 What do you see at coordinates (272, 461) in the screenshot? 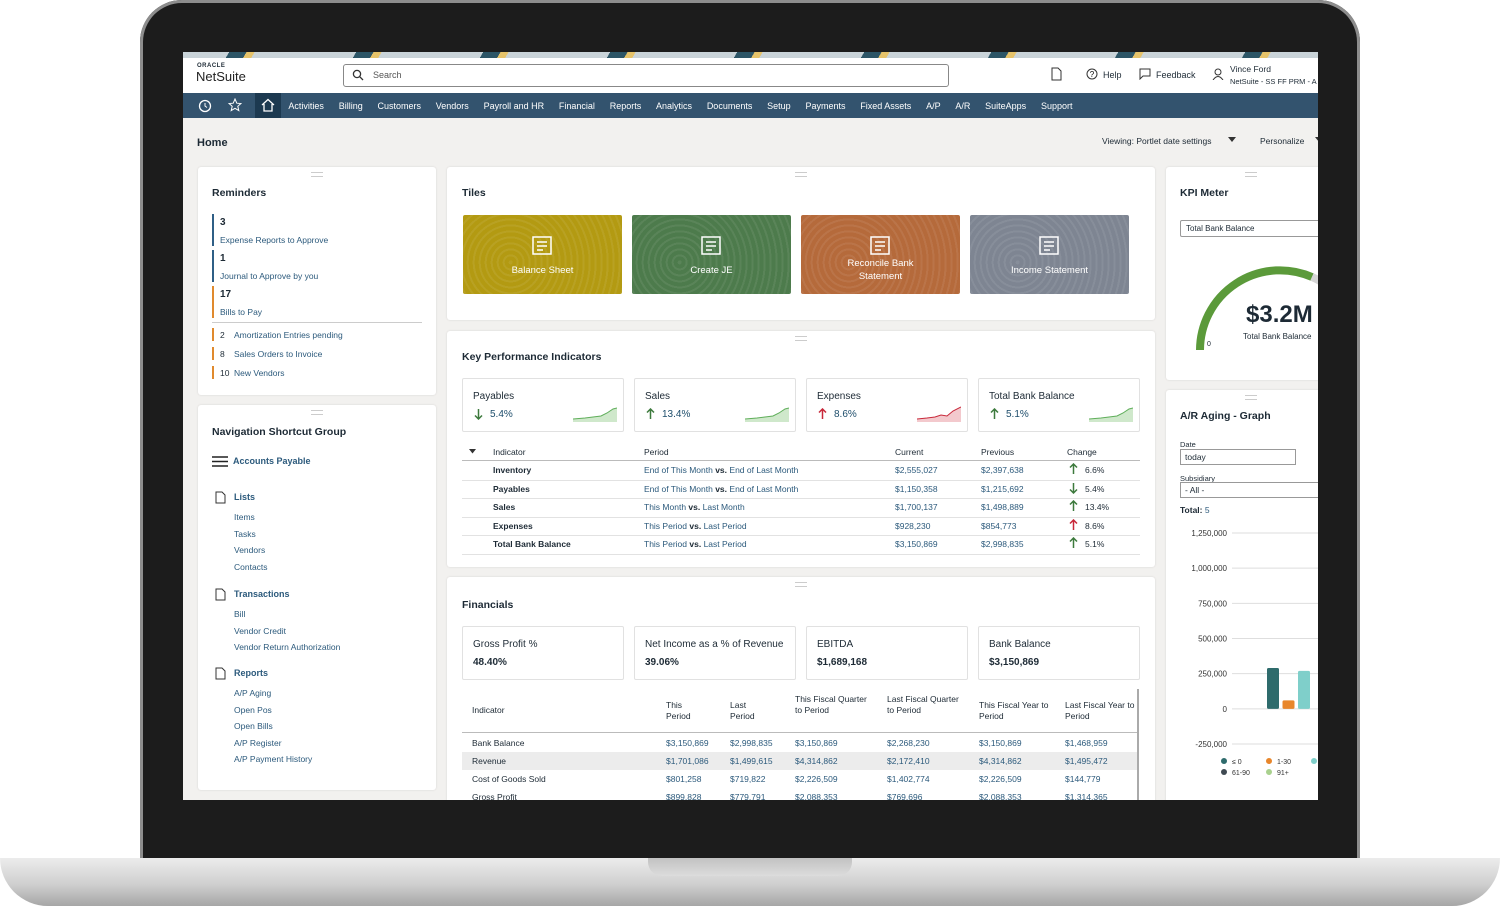
I see `shortcut-top: Accounts Payable` at bounding box center [272, 461].